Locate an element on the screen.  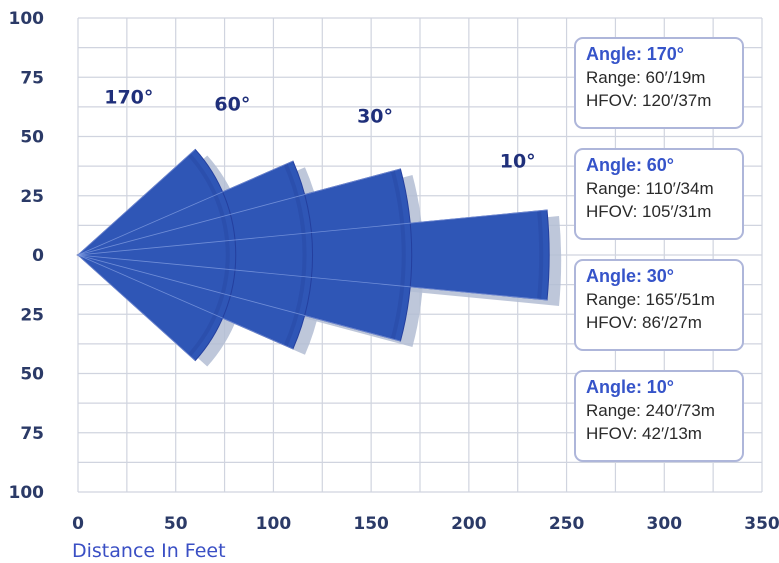
x-tick-label: 200 is located at coordinates (469, 524).